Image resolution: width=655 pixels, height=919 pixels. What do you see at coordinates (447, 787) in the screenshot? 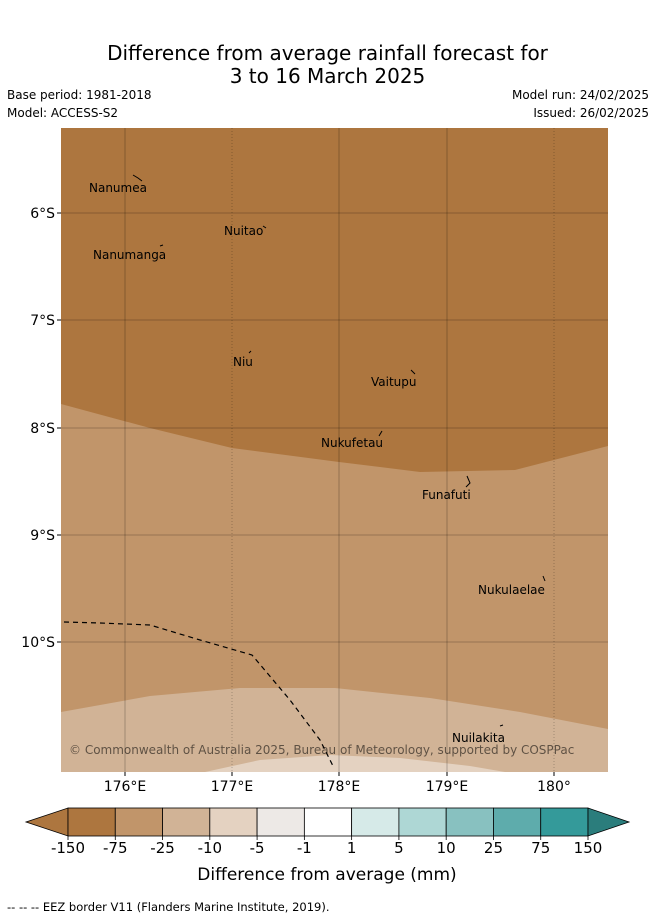
I see `lon-tick-label: 179°E` at bounding box center [447, 787].